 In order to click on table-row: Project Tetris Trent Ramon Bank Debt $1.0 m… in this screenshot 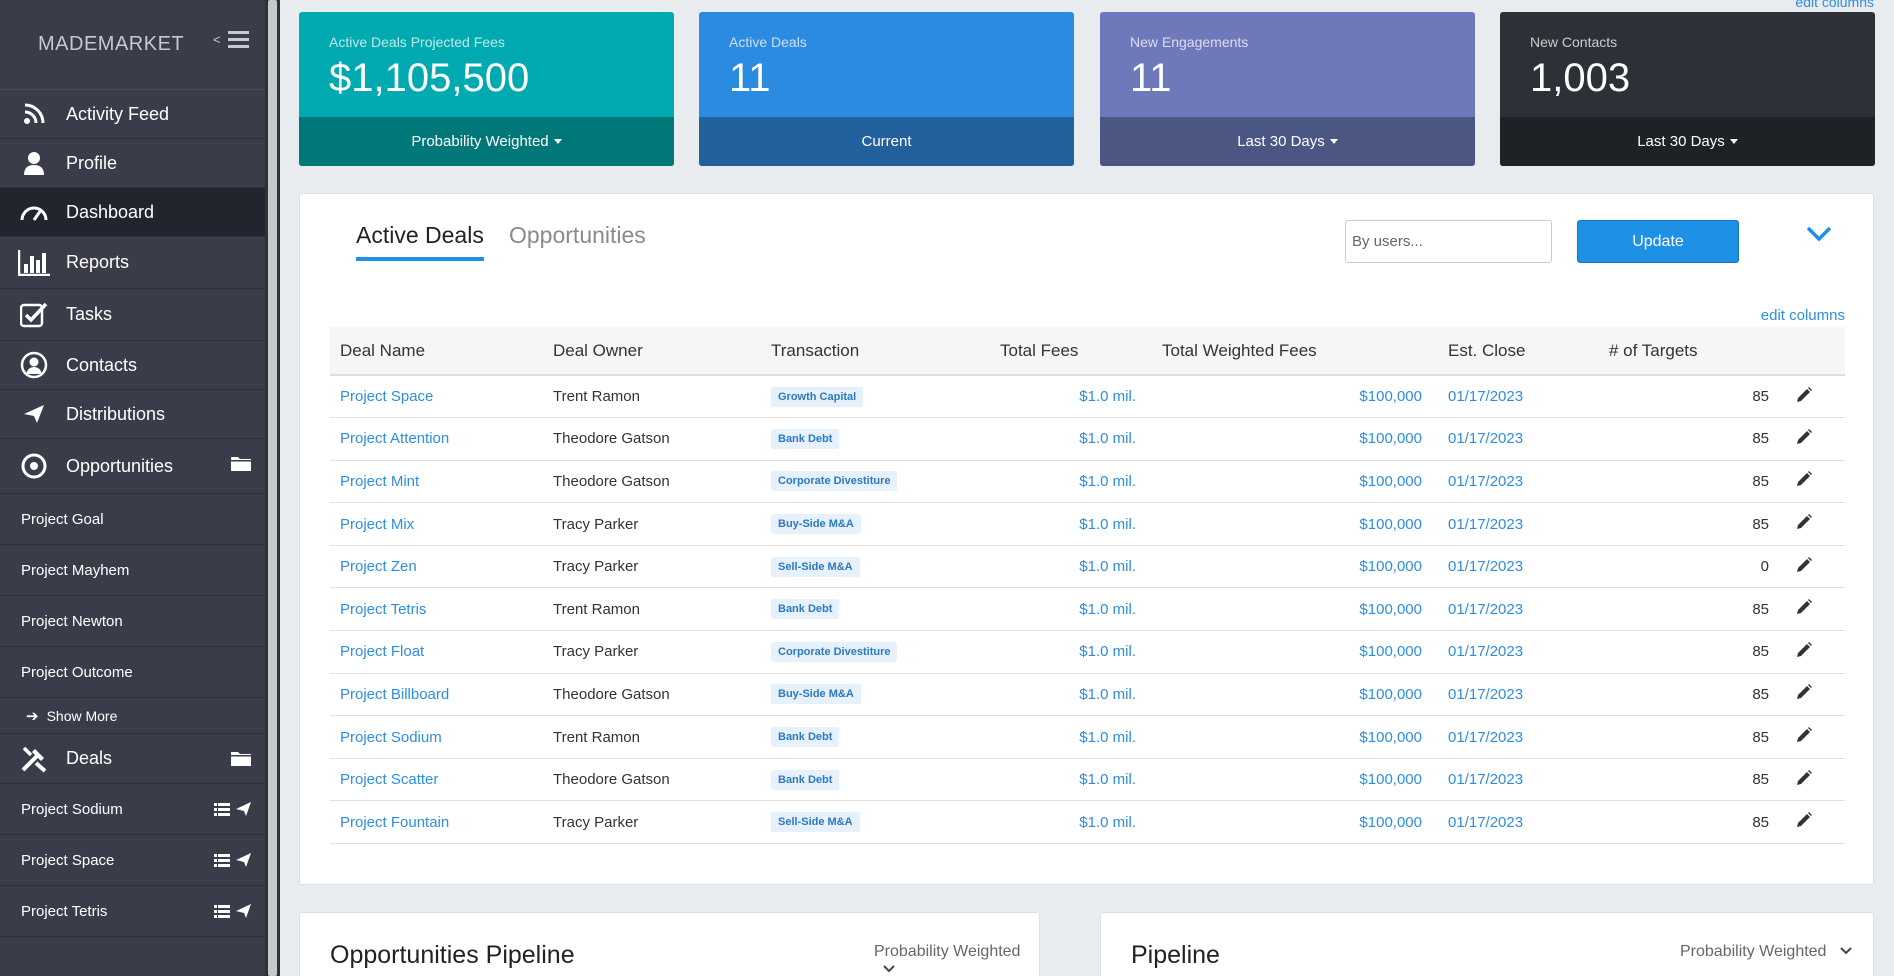, I will do `click(1087, 609)`.